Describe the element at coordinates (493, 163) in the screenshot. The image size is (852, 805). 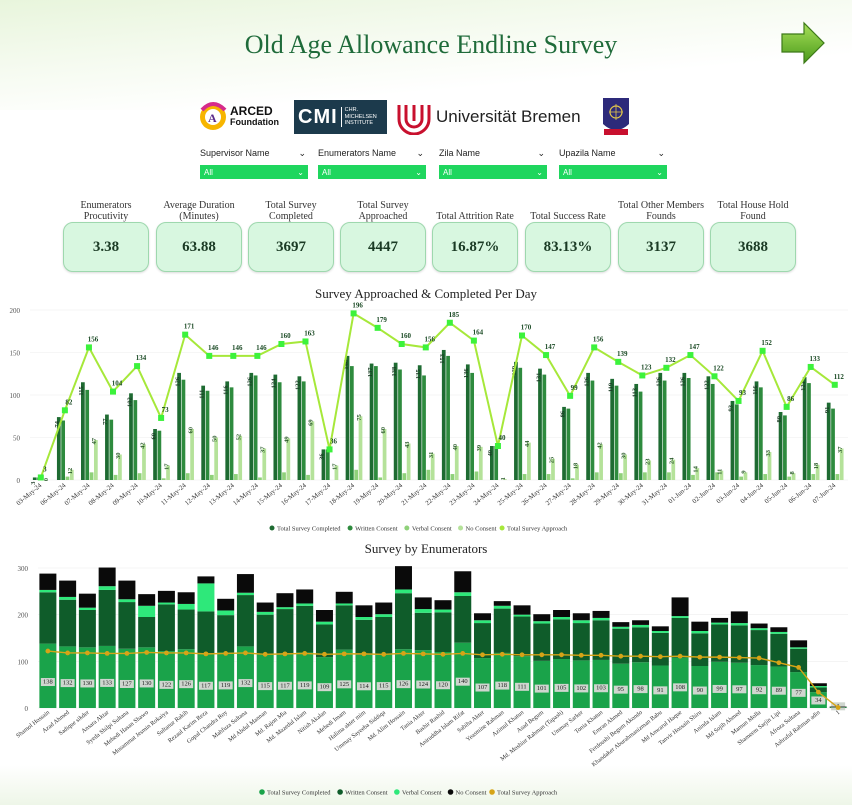
I see `filter-zila: Zila Name ⌄ All ⌄` at that location.